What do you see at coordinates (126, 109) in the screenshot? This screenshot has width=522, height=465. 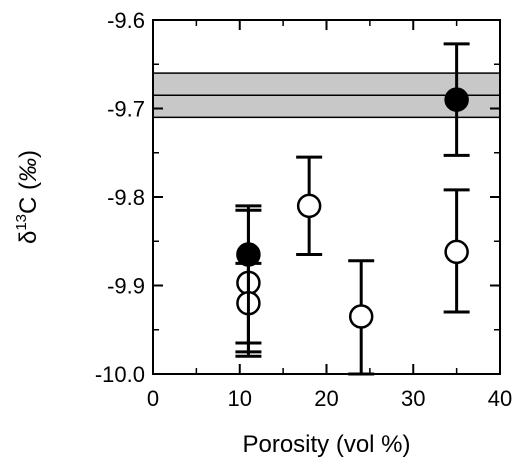 I see `y-tick-label: -9.7` at bounding box center [126, 109].